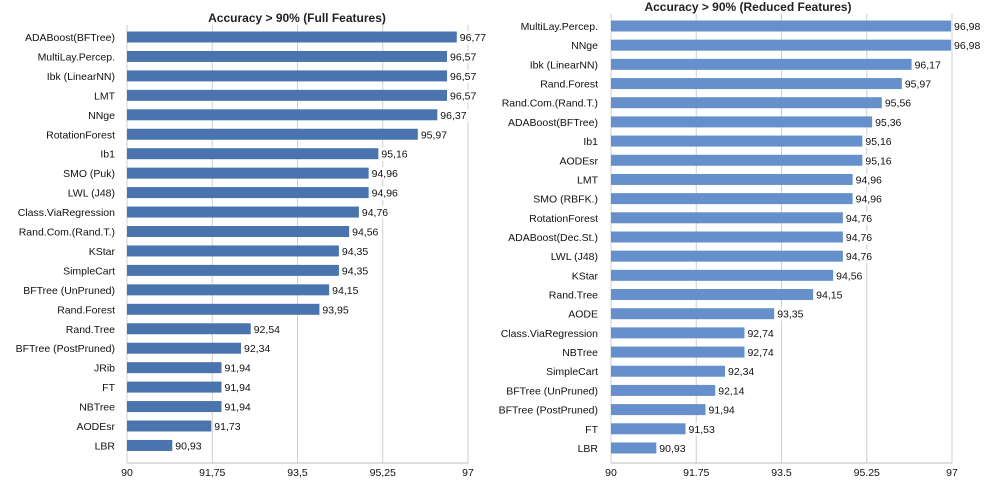  I want to click on category-label: LWL (J48), so click(574, 257).